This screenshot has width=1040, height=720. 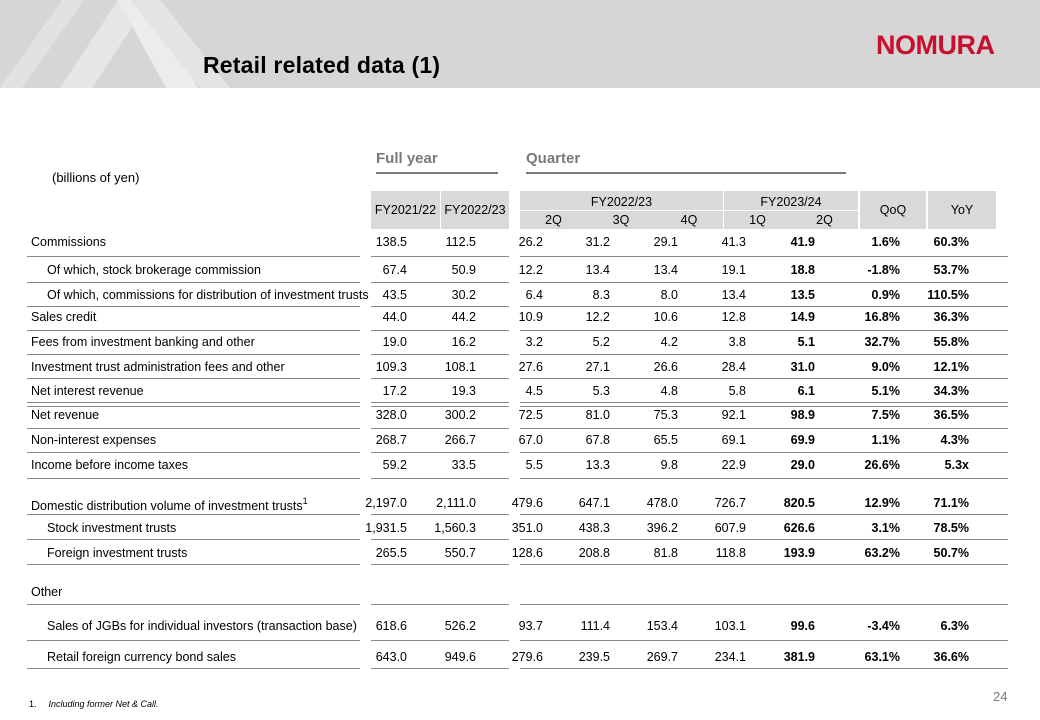 What do you see at coordinates (463, 295) in the screenshot?
I see `table-cell: 30.2` at bounding box center [463, 295].